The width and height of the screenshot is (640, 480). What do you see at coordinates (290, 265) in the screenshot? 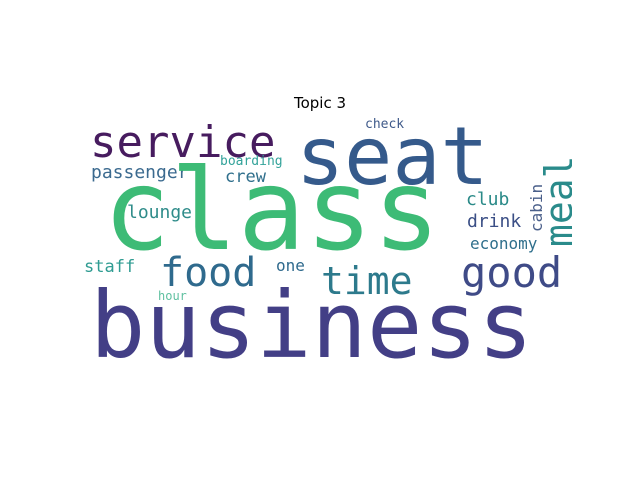
I see `word-one: one` at bounding box center [290, 265].